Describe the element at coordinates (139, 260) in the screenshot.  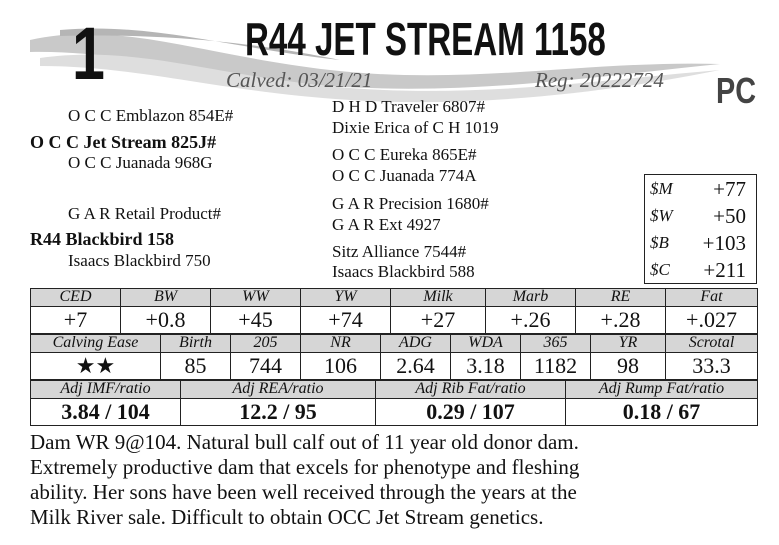
I see `pedigree-name: Isaacs Blackbird 750` at that location.